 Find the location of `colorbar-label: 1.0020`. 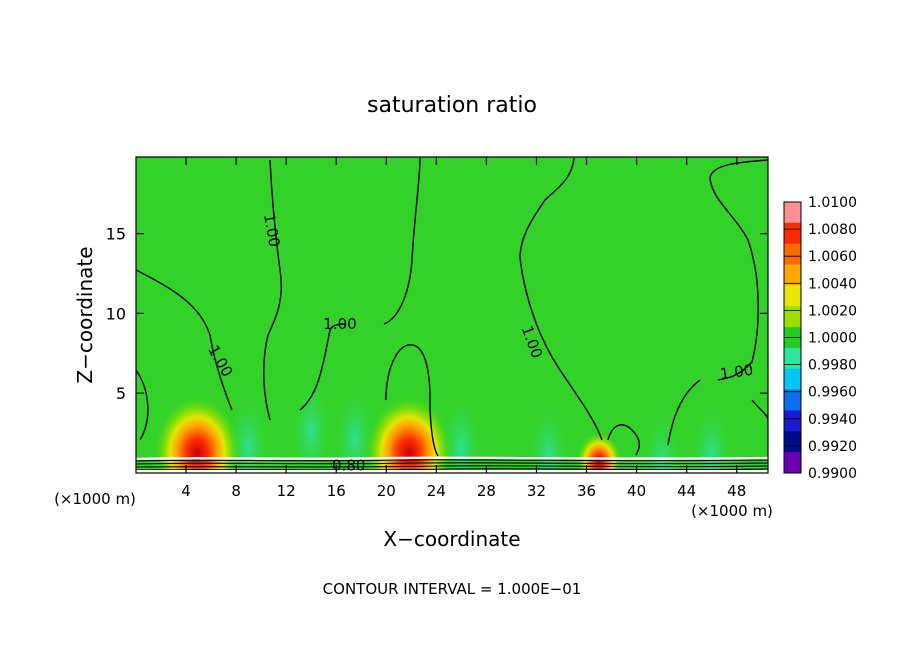

colorbar-label: 1.0020 is located at coordinates (832, 311).